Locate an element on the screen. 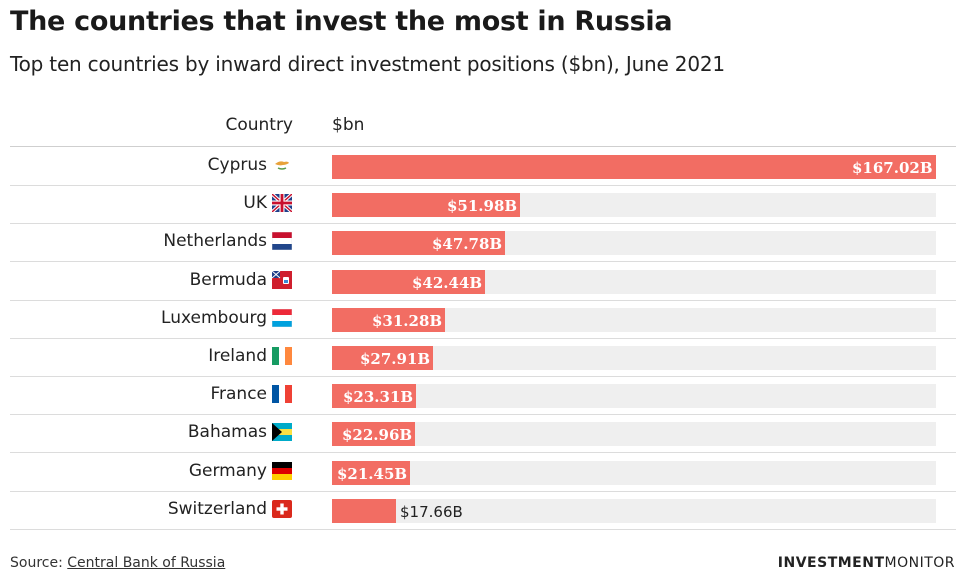 The height and width of the screenshot is (586, 967). switzerland-flag-icon is located at coordinates (282, 508).